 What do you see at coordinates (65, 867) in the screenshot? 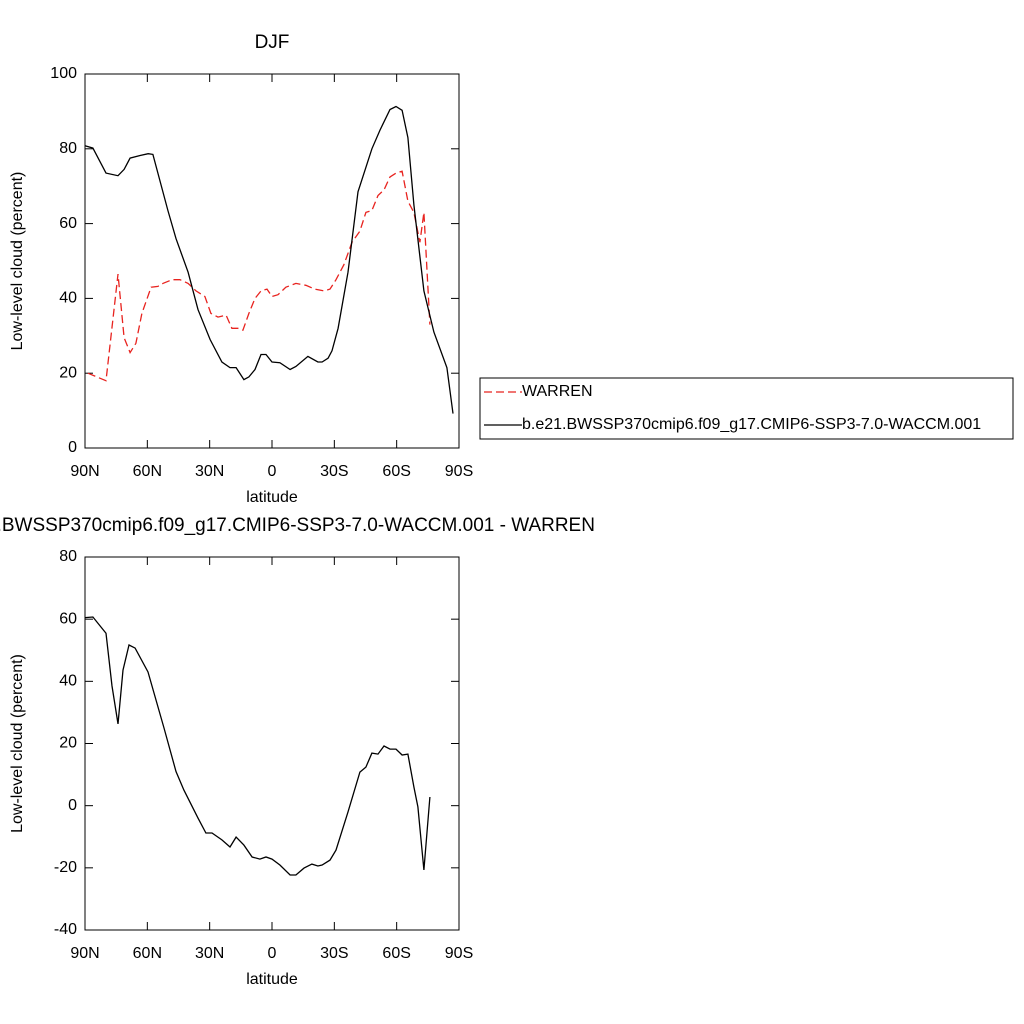
I see `y-tick-label: -20` at bounding box center [65, 867].